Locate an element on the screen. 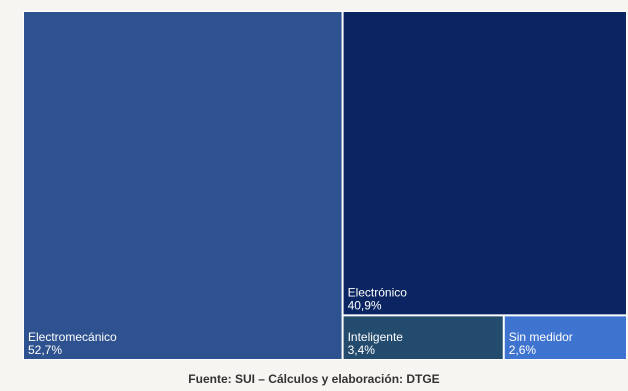 This screenshot has width=628, height=391. treemap-value-electromecanico: 52,7% is located at coordinates (45, 350).